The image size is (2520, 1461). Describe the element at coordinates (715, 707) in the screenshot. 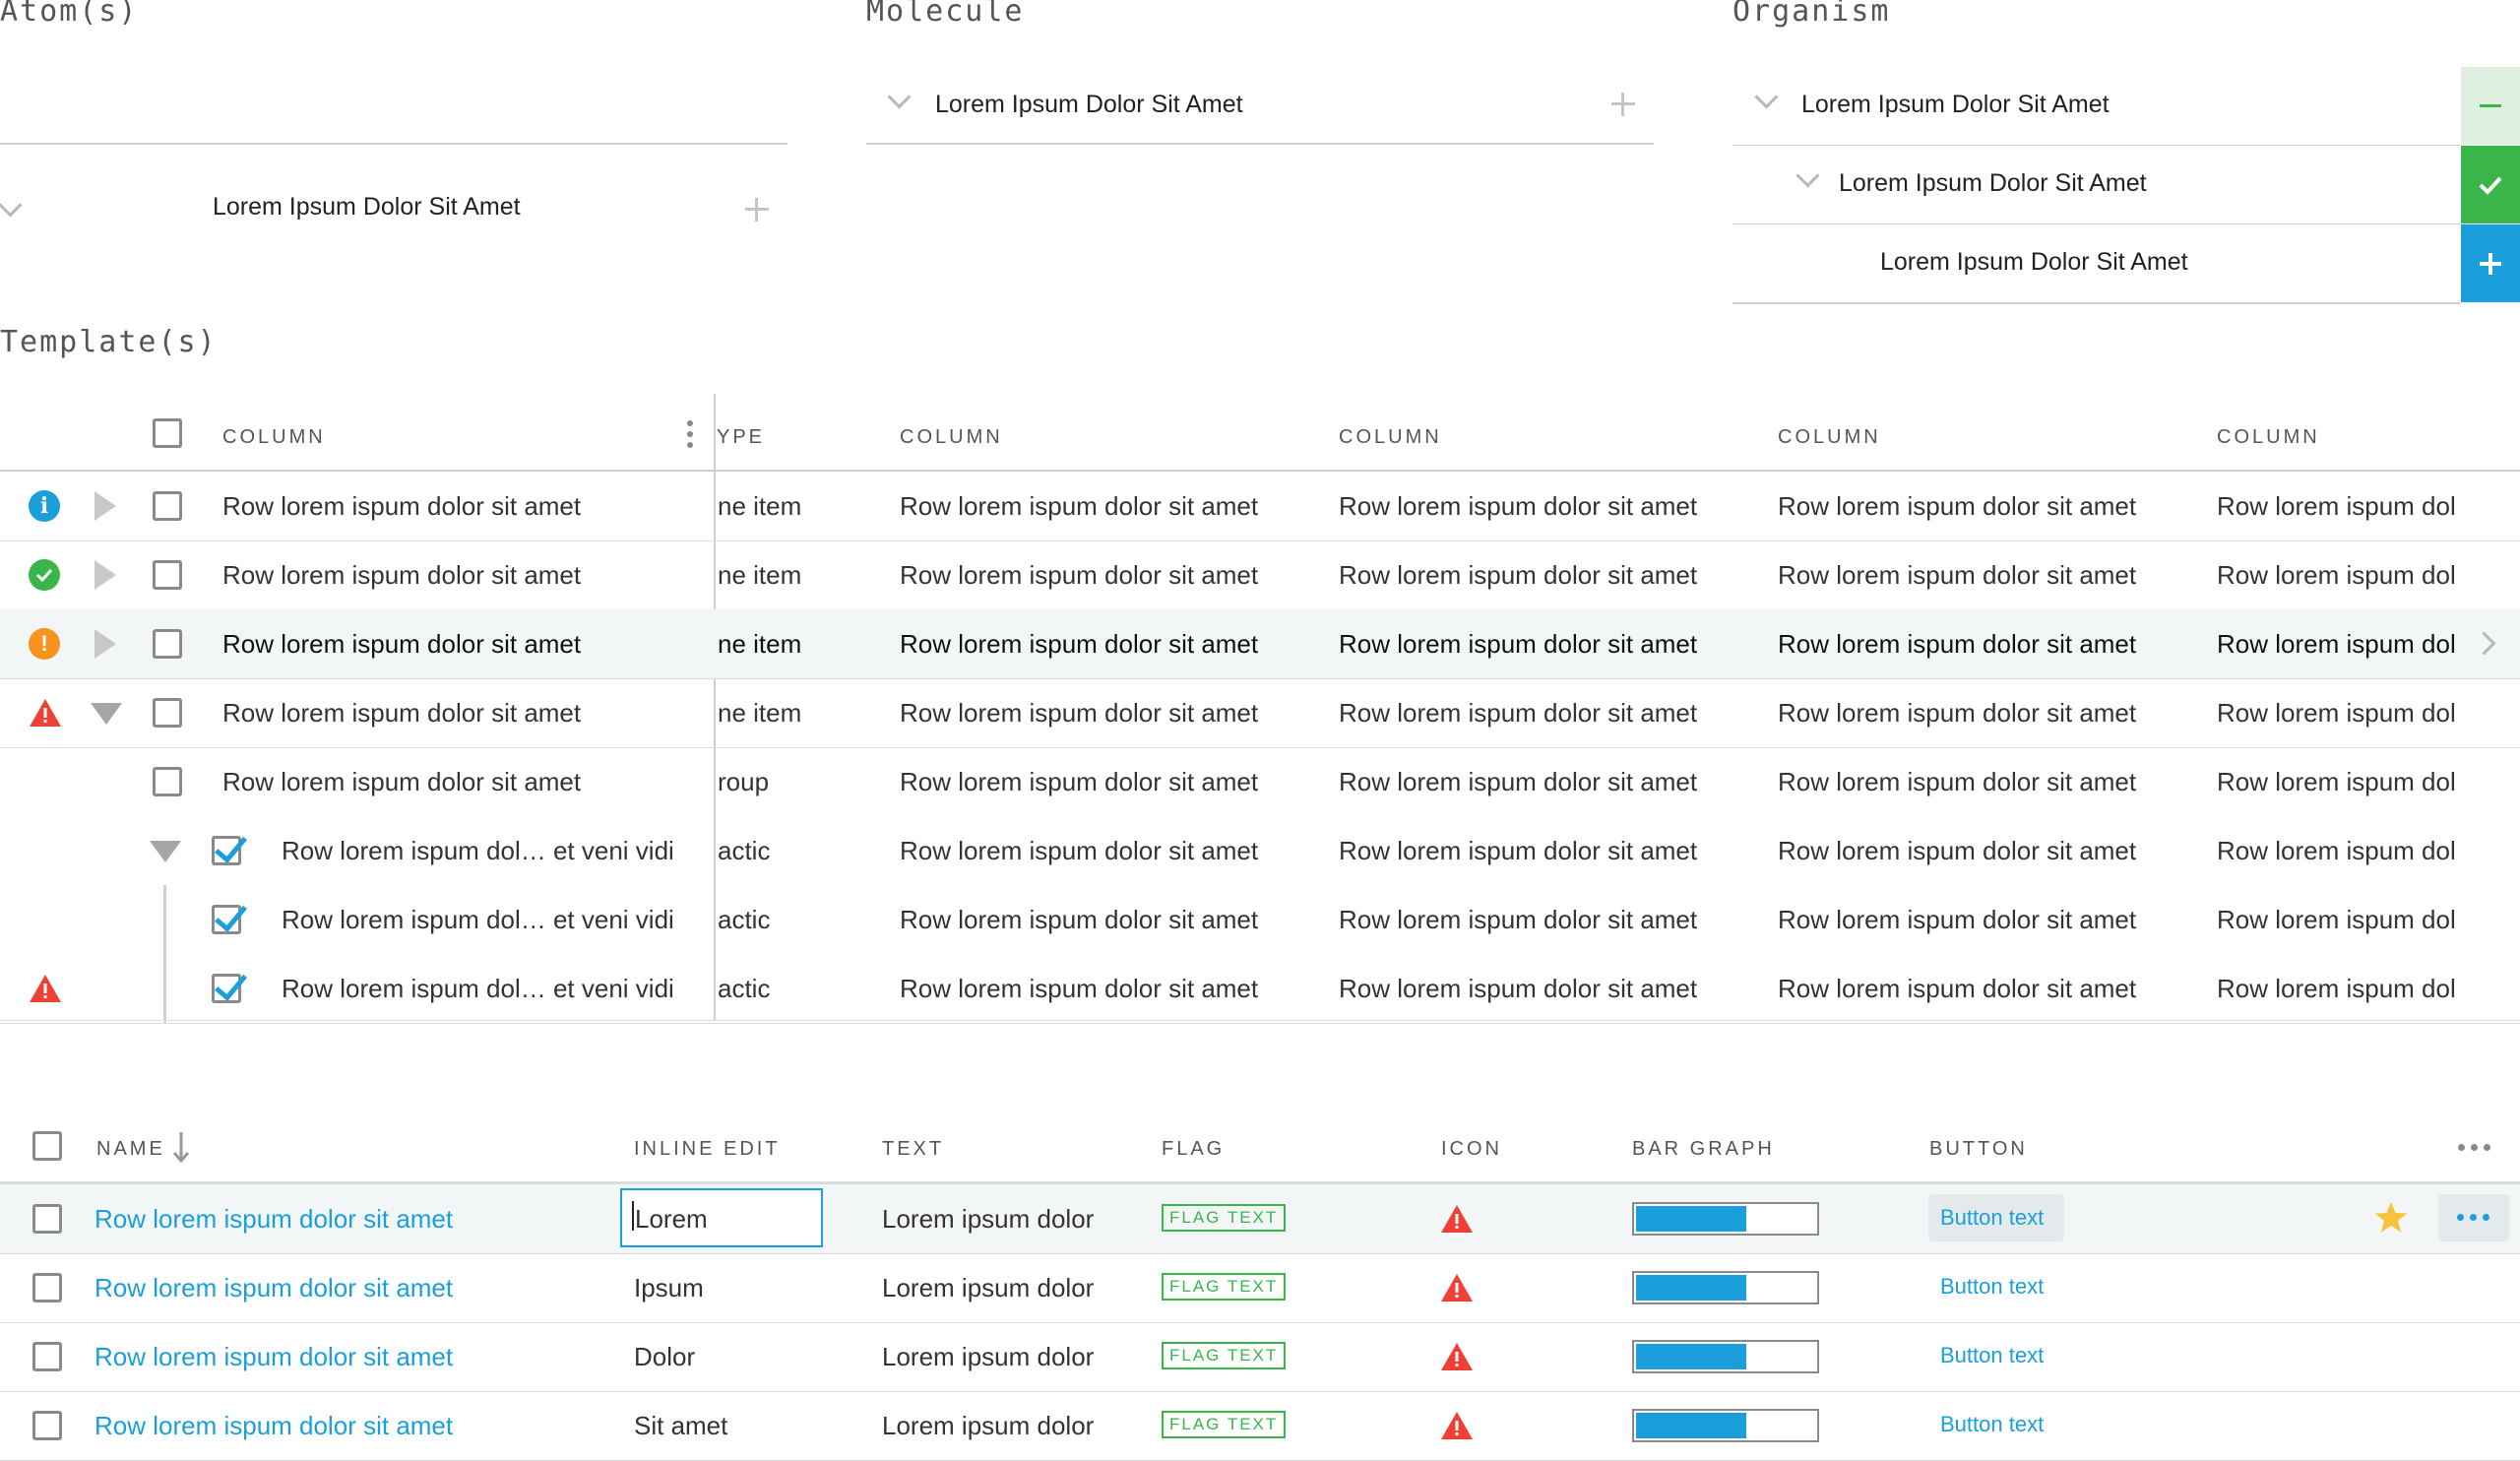

I see `frozen-column-divider` at that location.